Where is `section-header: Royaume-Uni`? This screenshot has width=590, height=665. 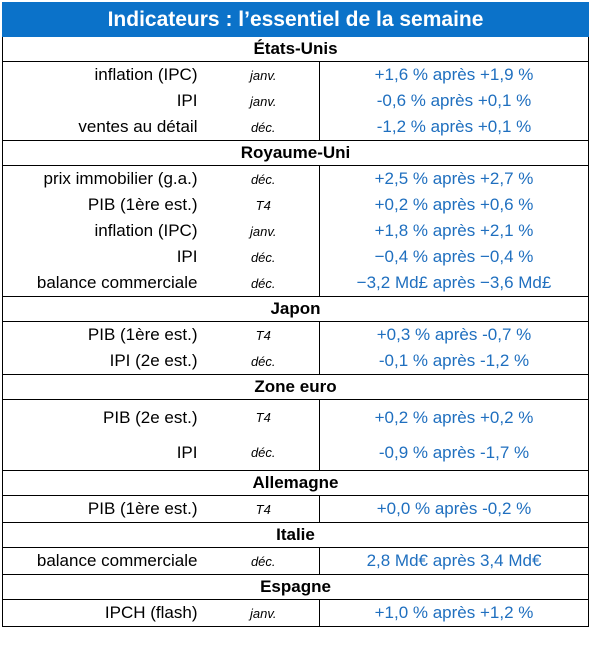
section-header: Royaume-Uni is located at coordinates (295, 153).